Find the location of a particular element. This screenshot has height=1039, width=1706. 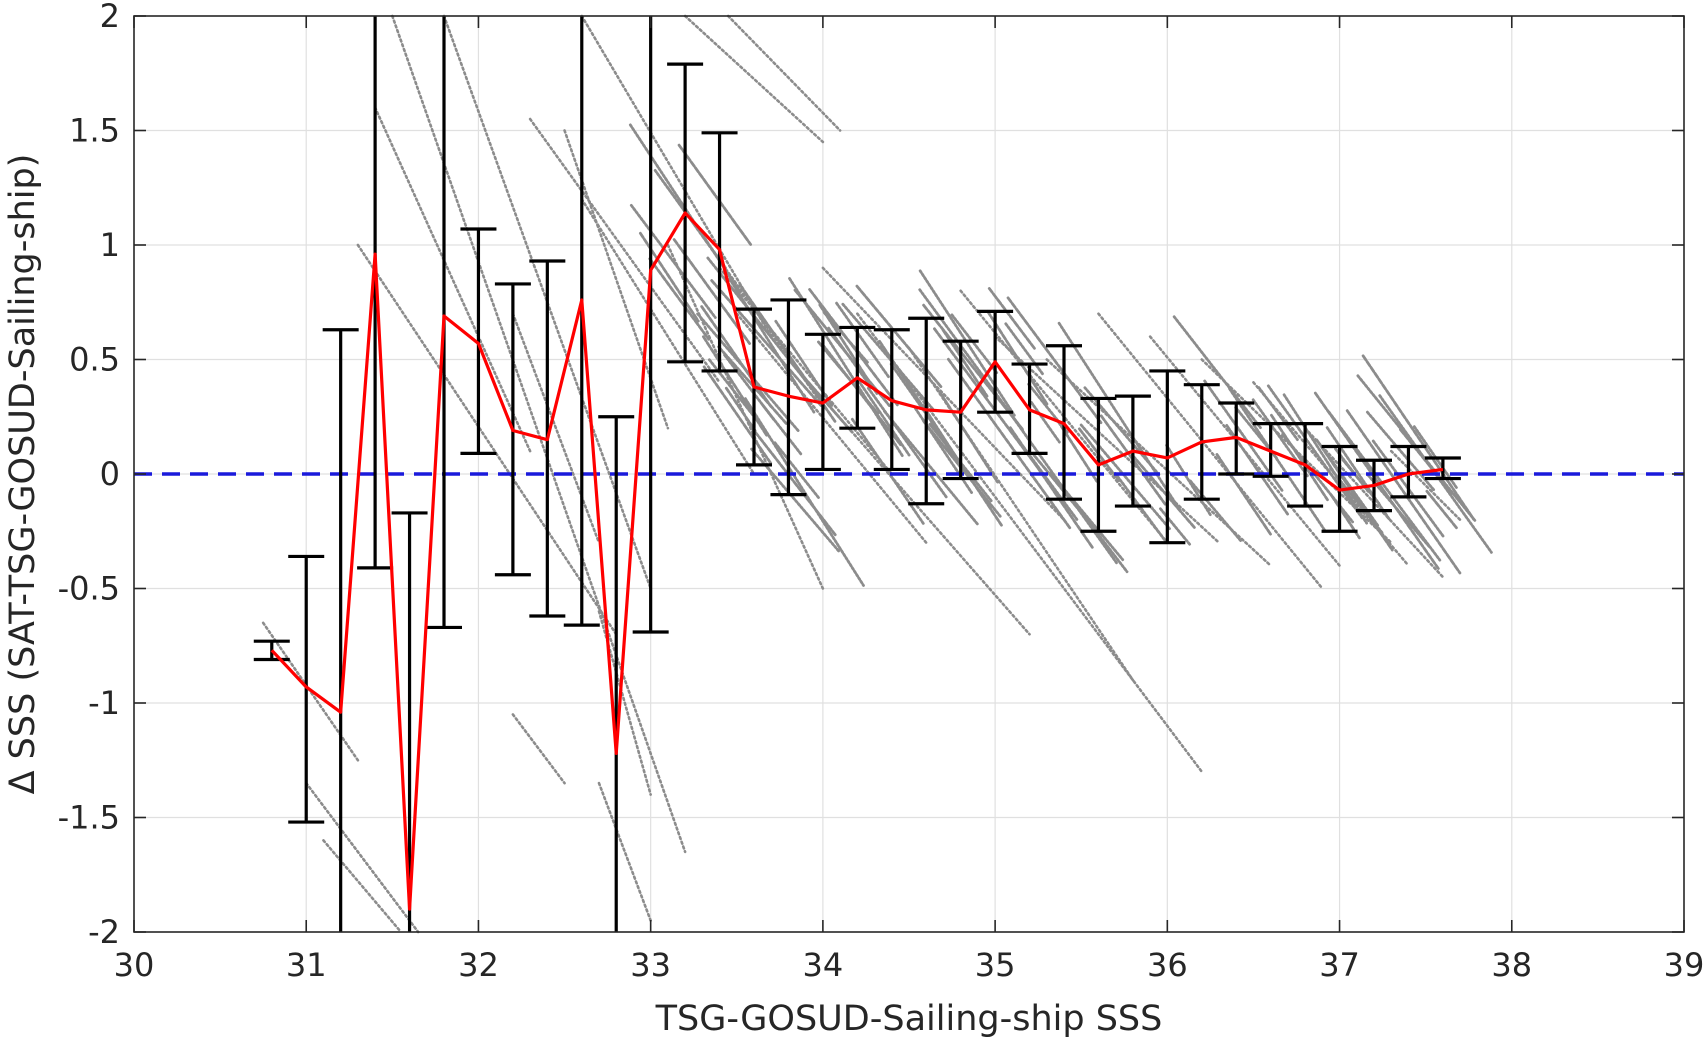

y-tick-label: 1.5 is located at coordinates (94, 131).